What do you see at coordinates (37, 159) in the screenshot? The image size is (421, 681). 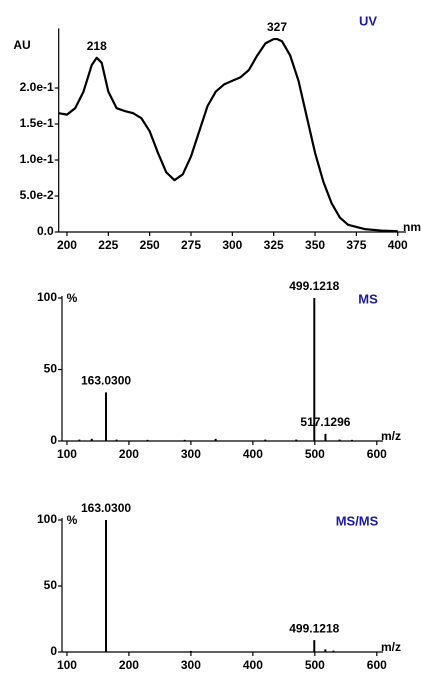 I see `y-tick-label: 1.0e-1` at bounding box center [37, 159].